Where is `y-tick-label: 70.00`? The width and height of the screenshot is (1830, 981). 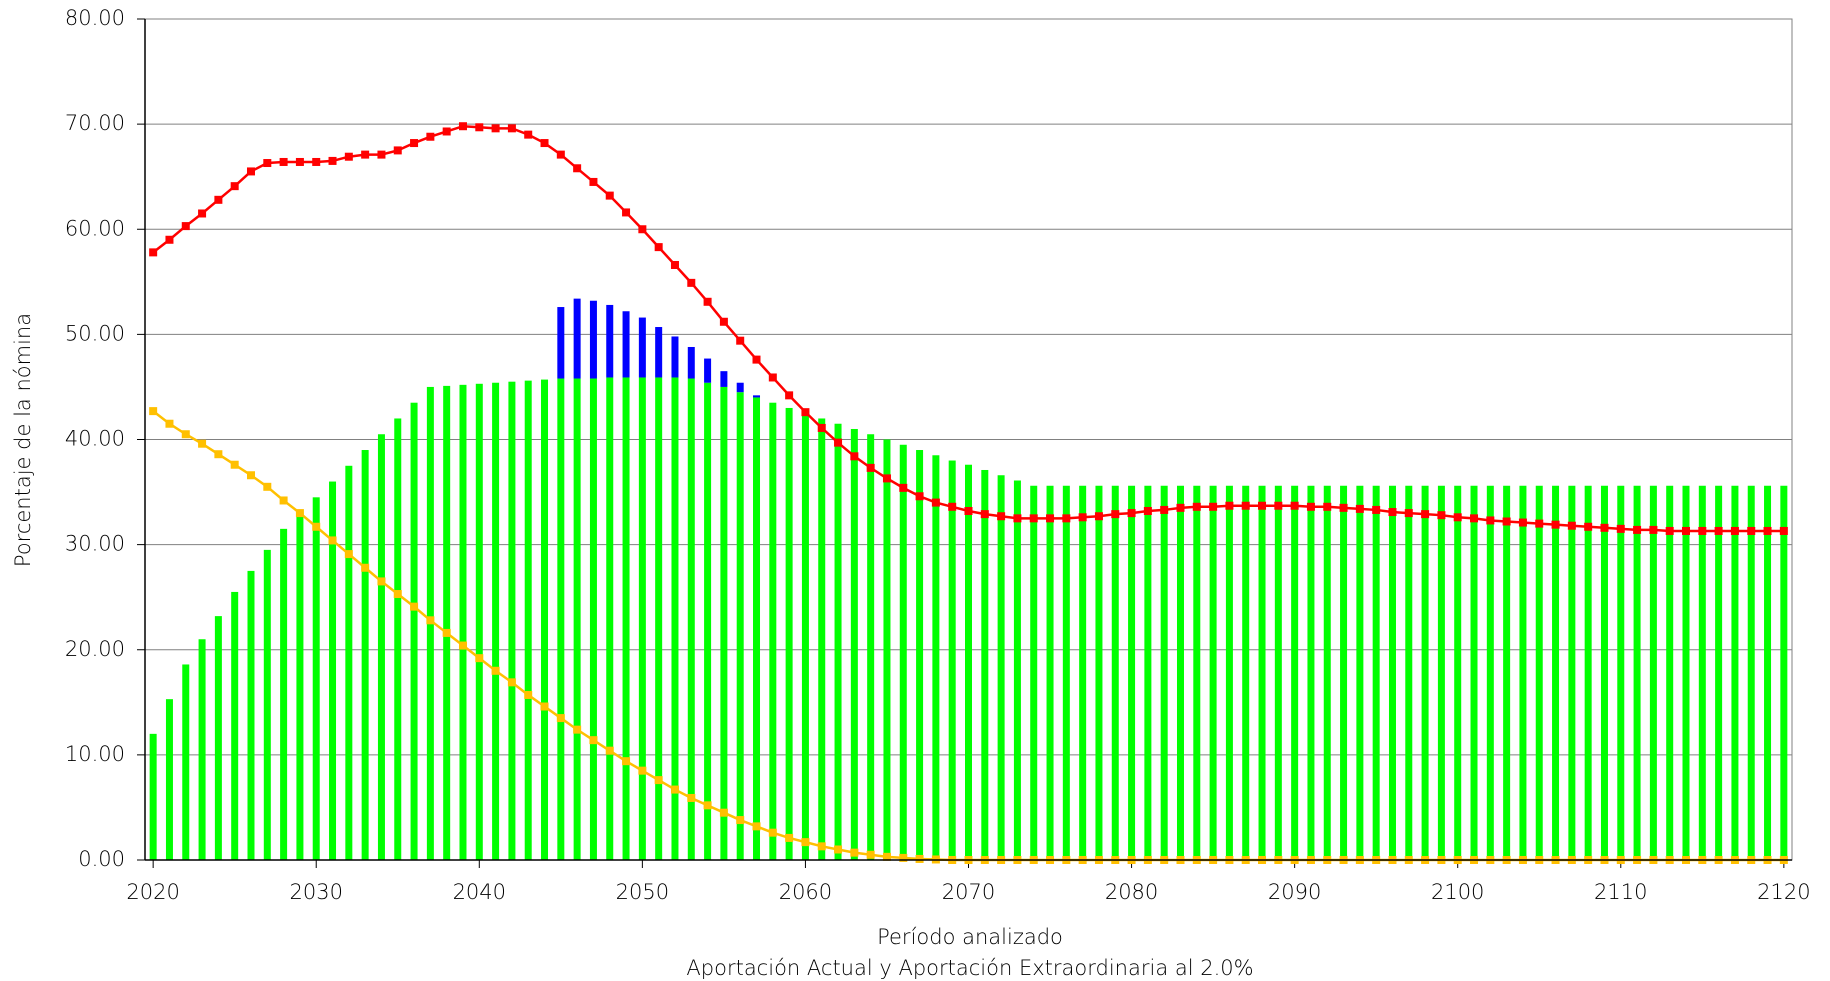
y-tick-label: 70.00 is located at coordinates (95, 123).